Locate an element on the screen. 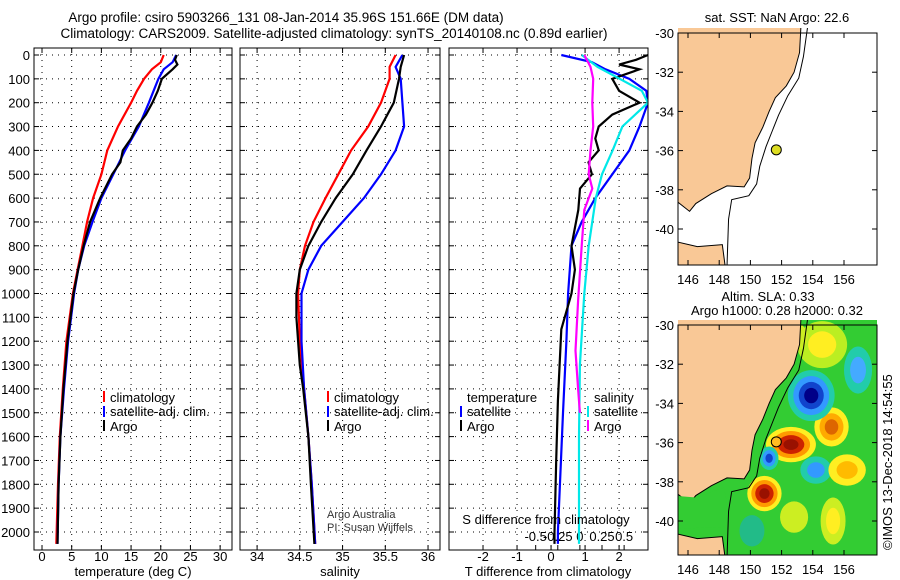 This screenshot has height=580, width=900. legend-mark-t-argo is located at coordinates (461, 425).